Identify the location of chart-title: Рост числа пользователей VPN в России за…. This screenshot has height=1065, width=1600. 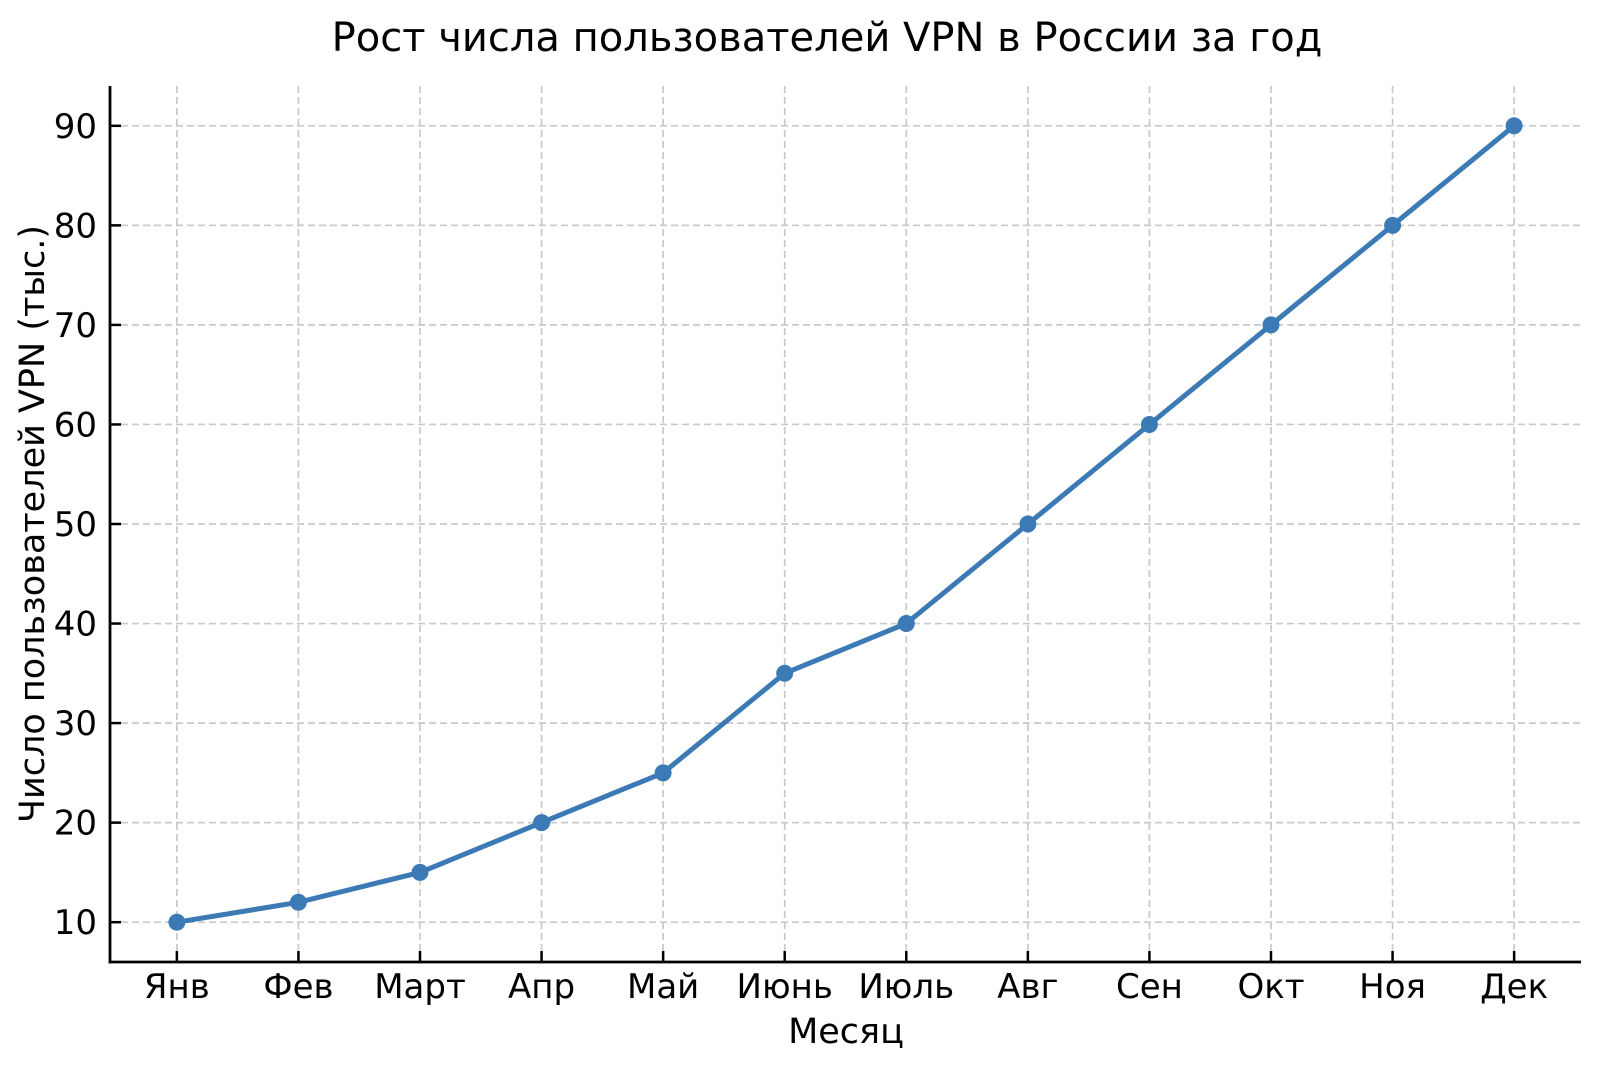
(827, 38).